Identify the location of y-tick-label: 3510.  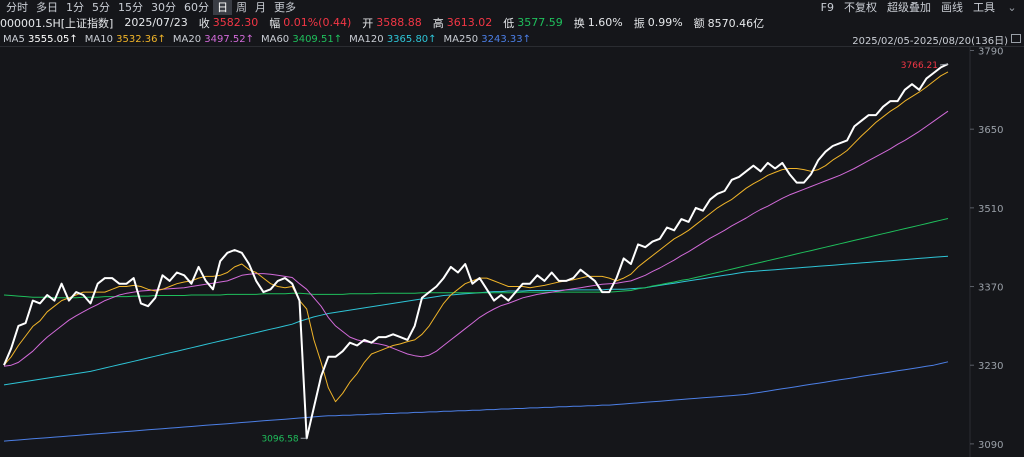
(990, 209).